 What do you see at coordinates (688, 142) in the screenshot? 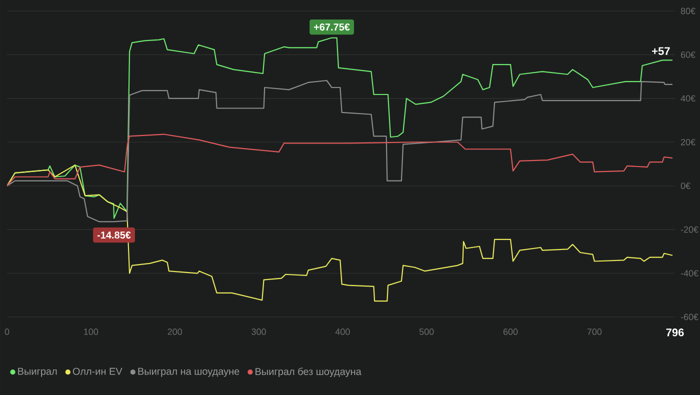
I see `y-tick-label: 20€` at bounding box center [688, 142].